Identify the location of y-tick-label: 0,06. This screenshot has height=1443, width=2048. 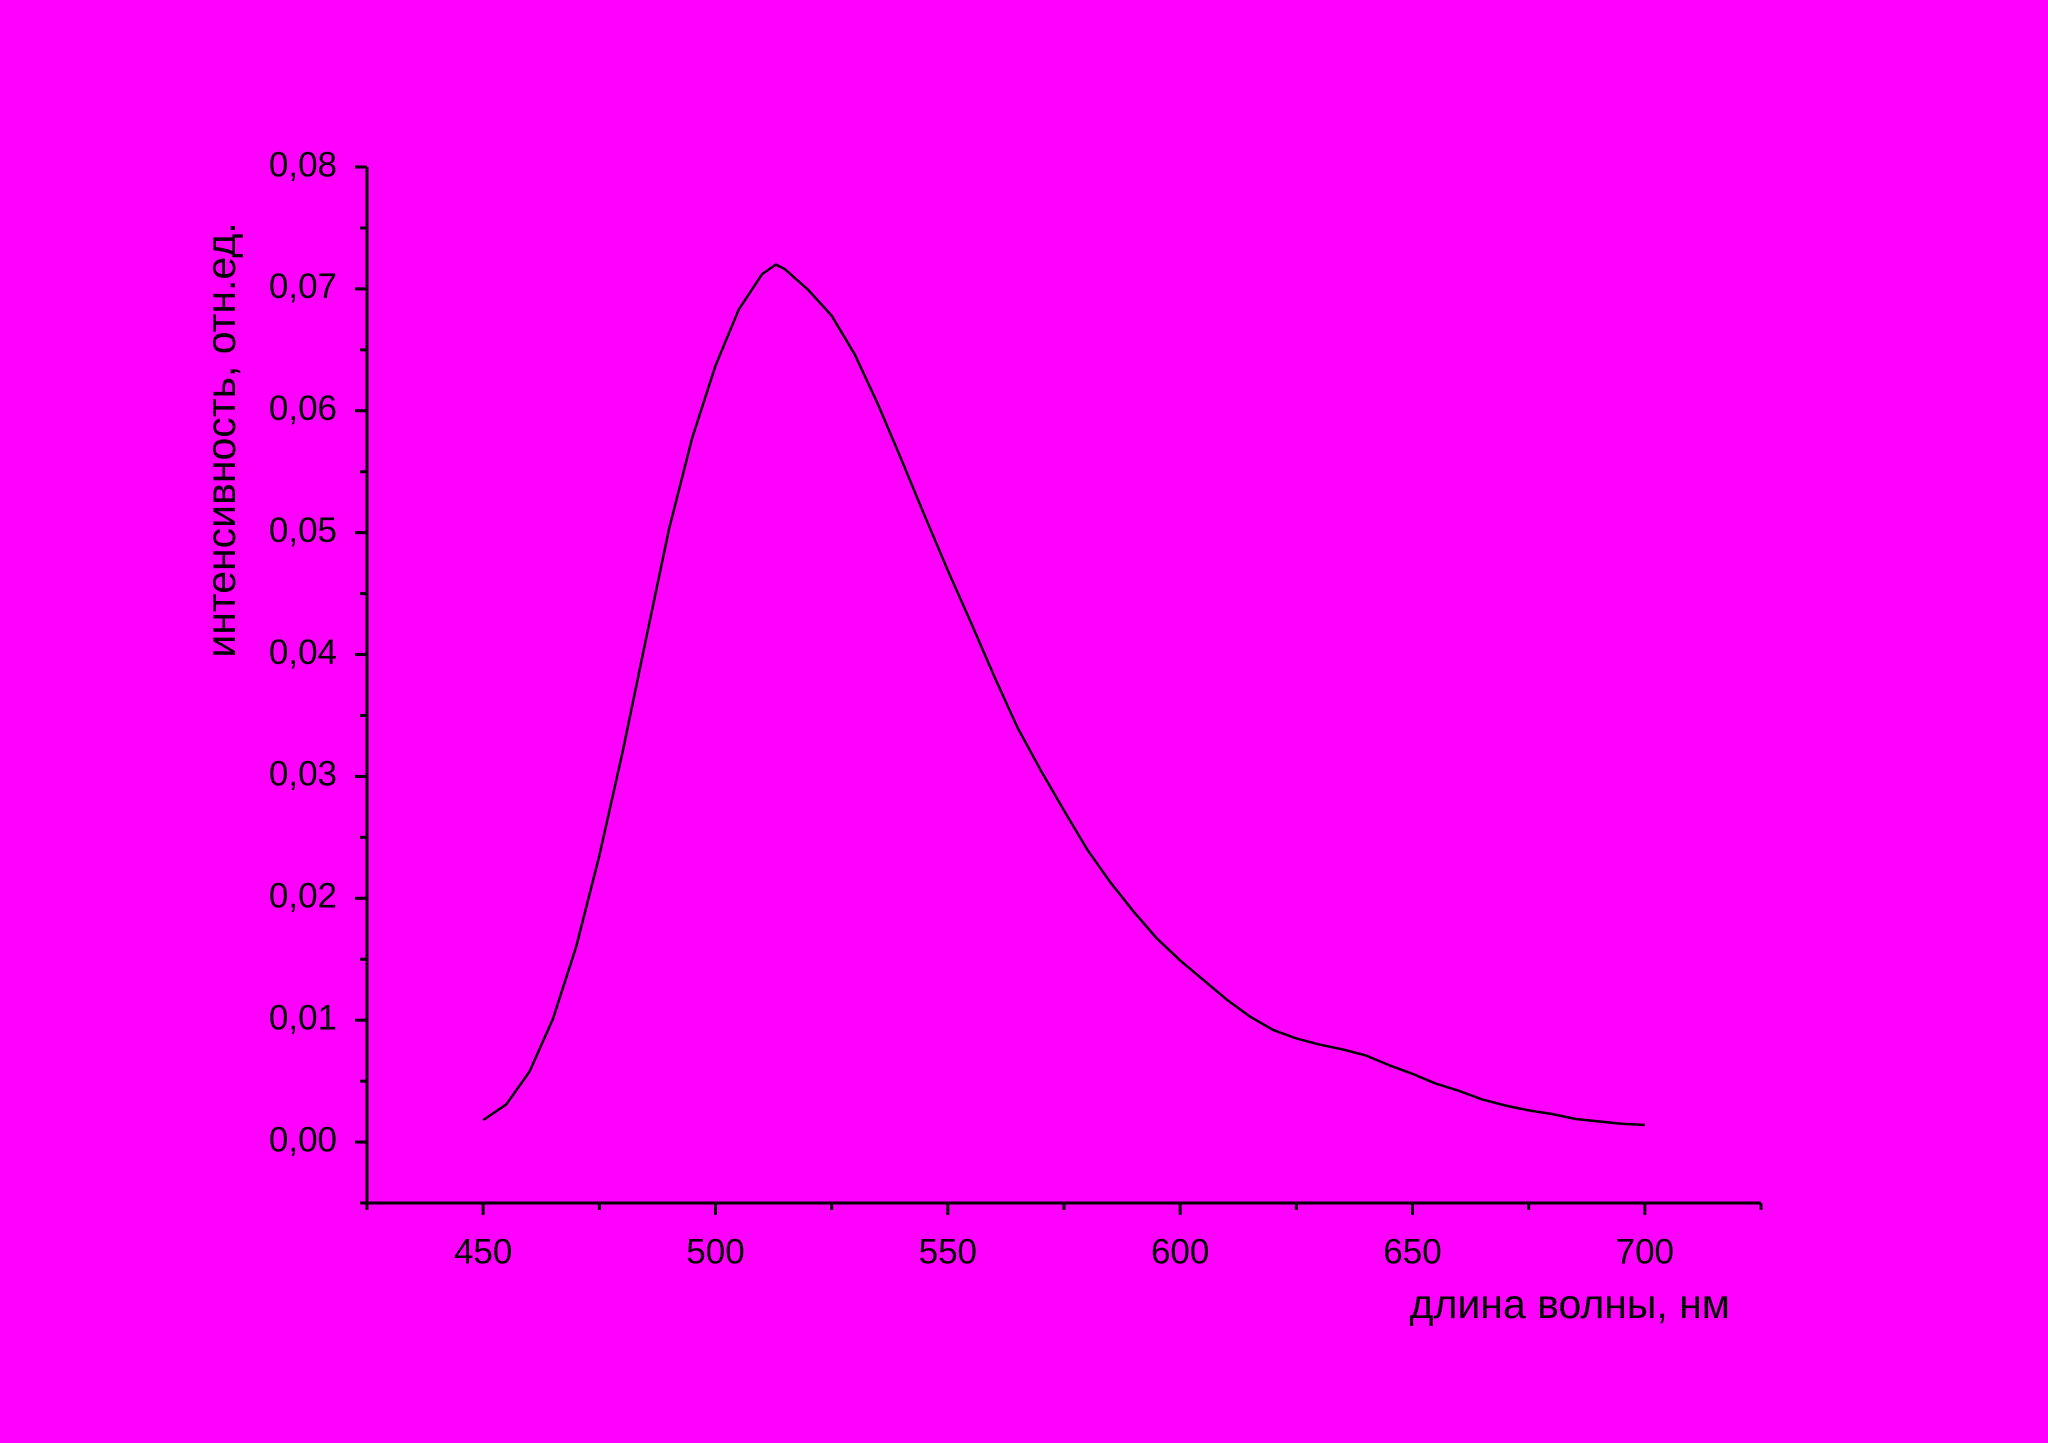
(303, 408).